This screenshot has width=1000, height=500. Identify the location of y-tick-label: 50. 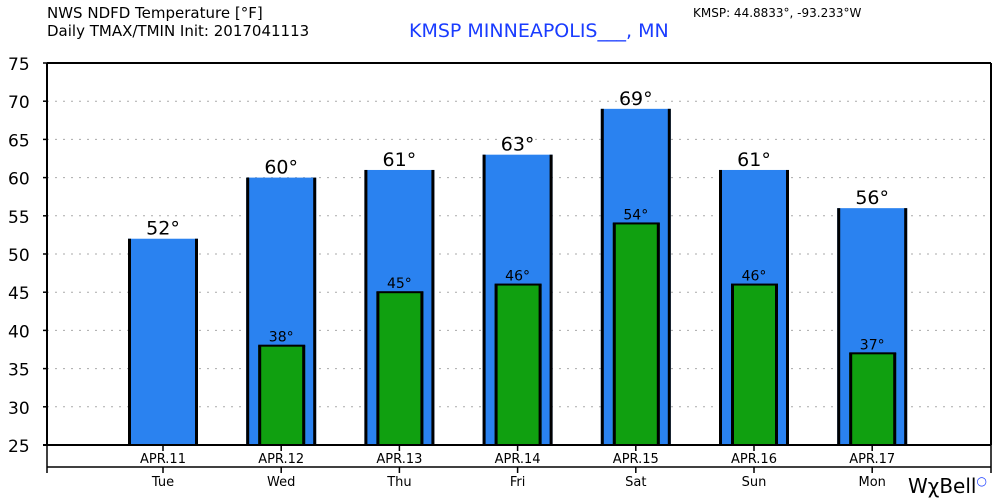
(19, 256).